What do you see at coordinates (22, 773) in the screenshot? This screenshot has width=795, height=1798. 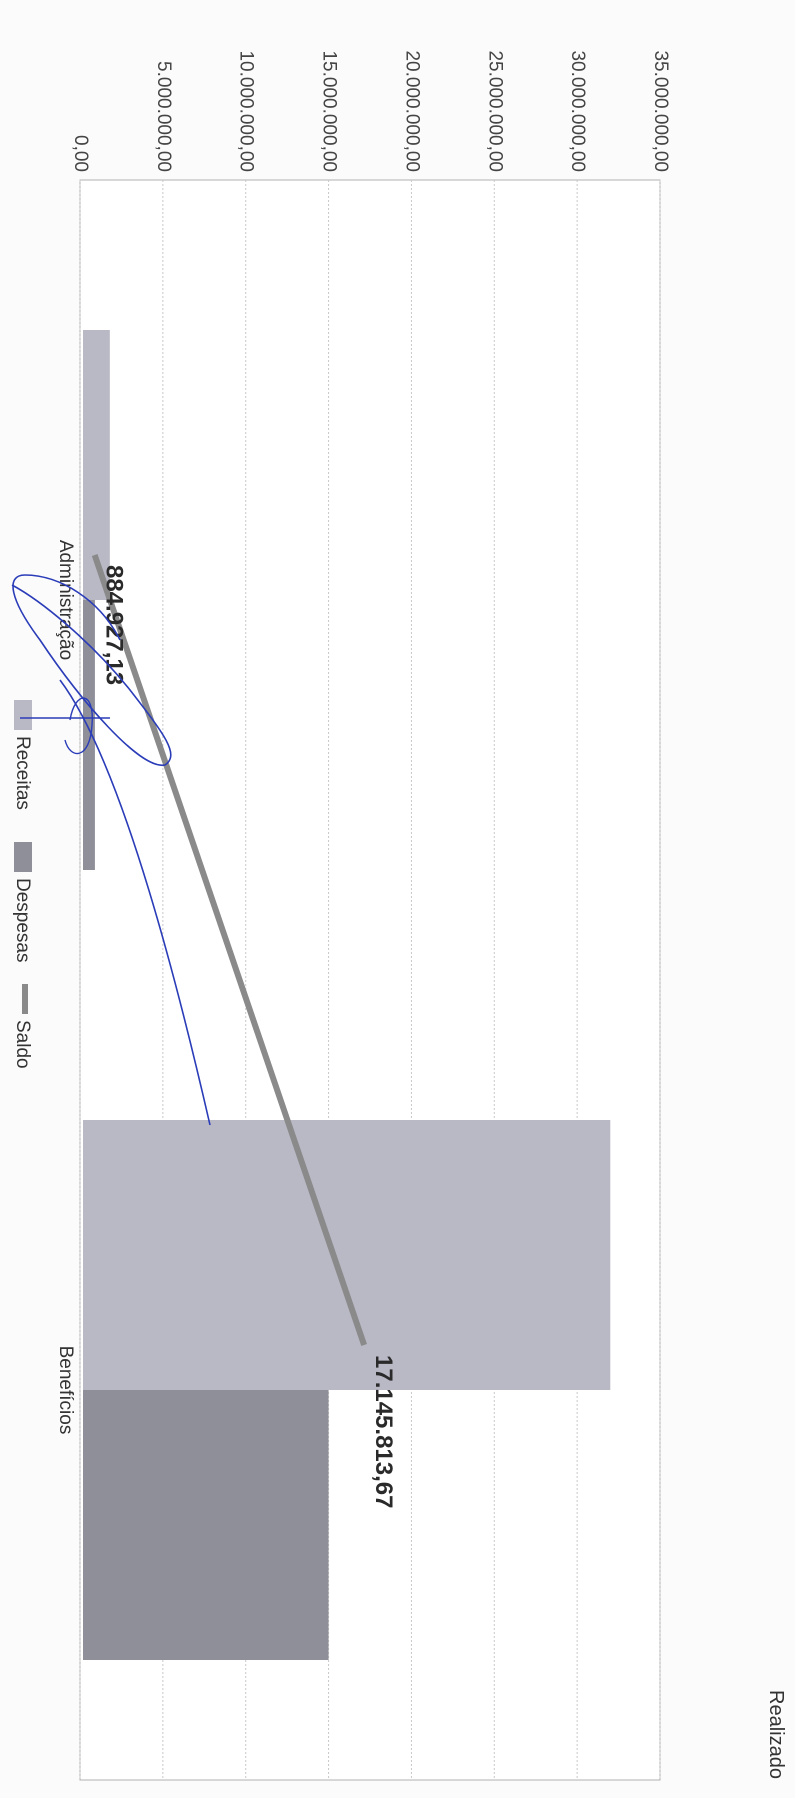 I see `legend-label-receitas: Receitas` at bounding box center [22, 773].